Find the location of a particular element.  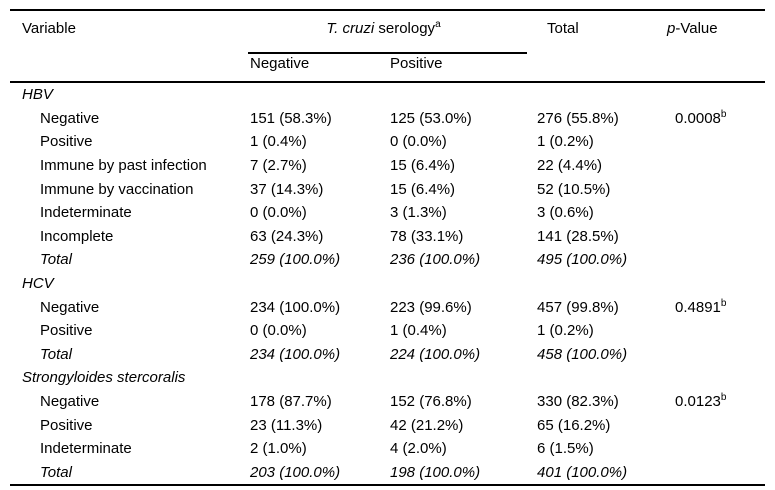

cell-negative: 63 (24.3%) is located at coordinates (287, 236).